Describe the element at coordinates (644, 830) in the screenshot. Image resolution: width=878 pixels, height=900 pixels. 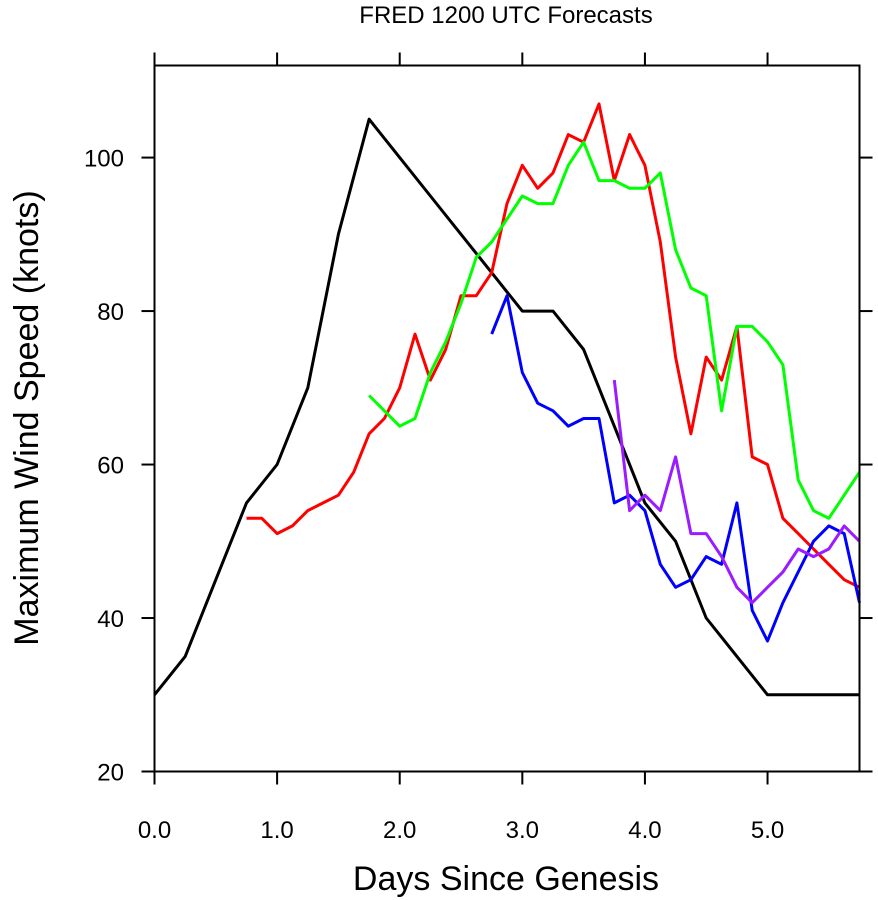
I see `x-tick-label: 4.0` at that location.